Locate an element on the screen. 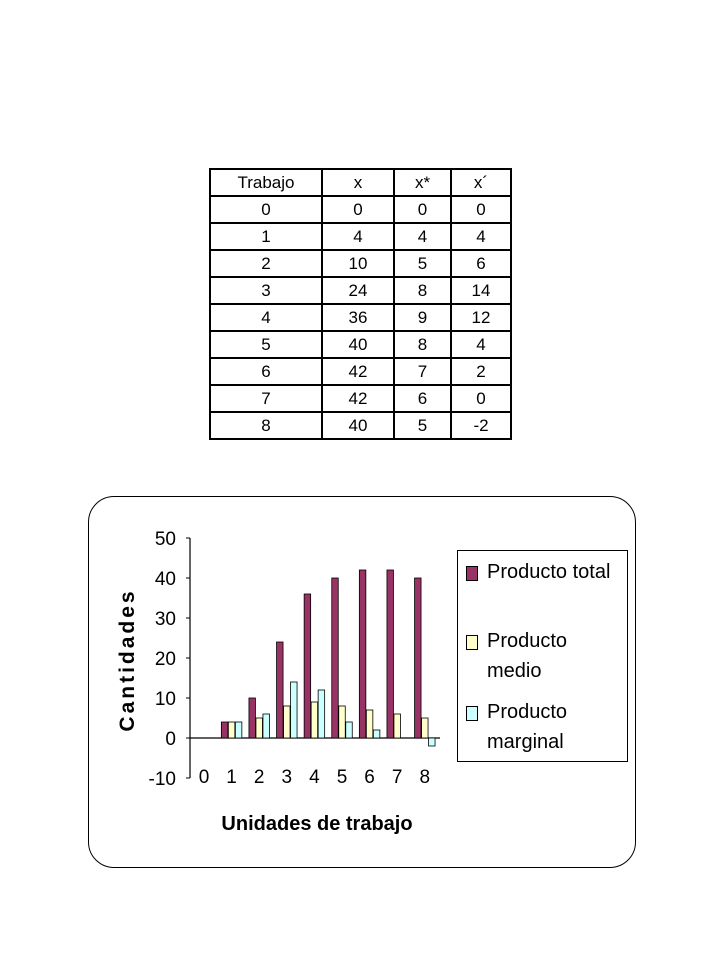 This screenshot has width=720, height=960. table-cell: -2 is located at coordinates (481, 425).